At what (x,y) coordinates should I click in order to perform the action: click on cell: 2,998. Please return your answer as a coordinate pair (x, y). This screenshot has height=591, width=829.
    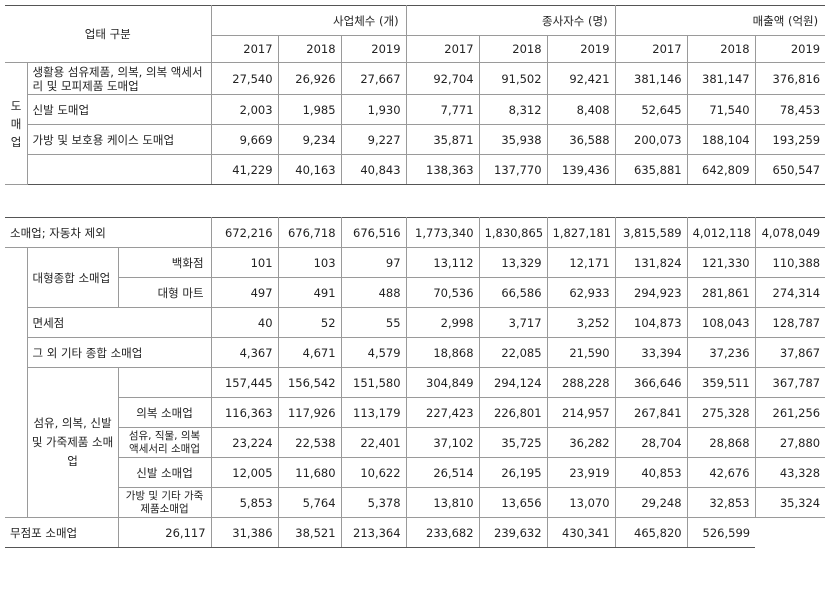
    Looking at the image, I should click on (442, 322).